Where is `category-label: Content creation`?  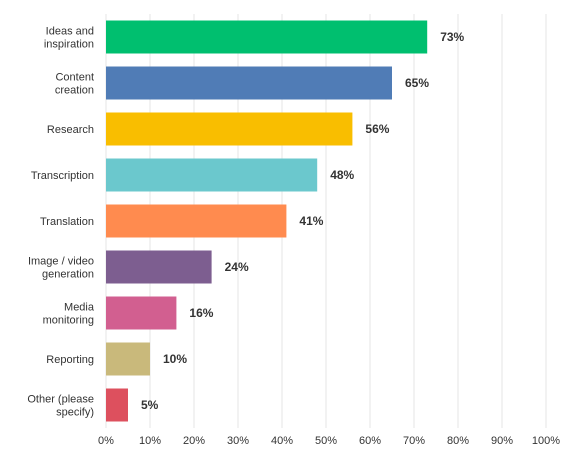
category-label: Content creation is located at coordinates (74, 84).